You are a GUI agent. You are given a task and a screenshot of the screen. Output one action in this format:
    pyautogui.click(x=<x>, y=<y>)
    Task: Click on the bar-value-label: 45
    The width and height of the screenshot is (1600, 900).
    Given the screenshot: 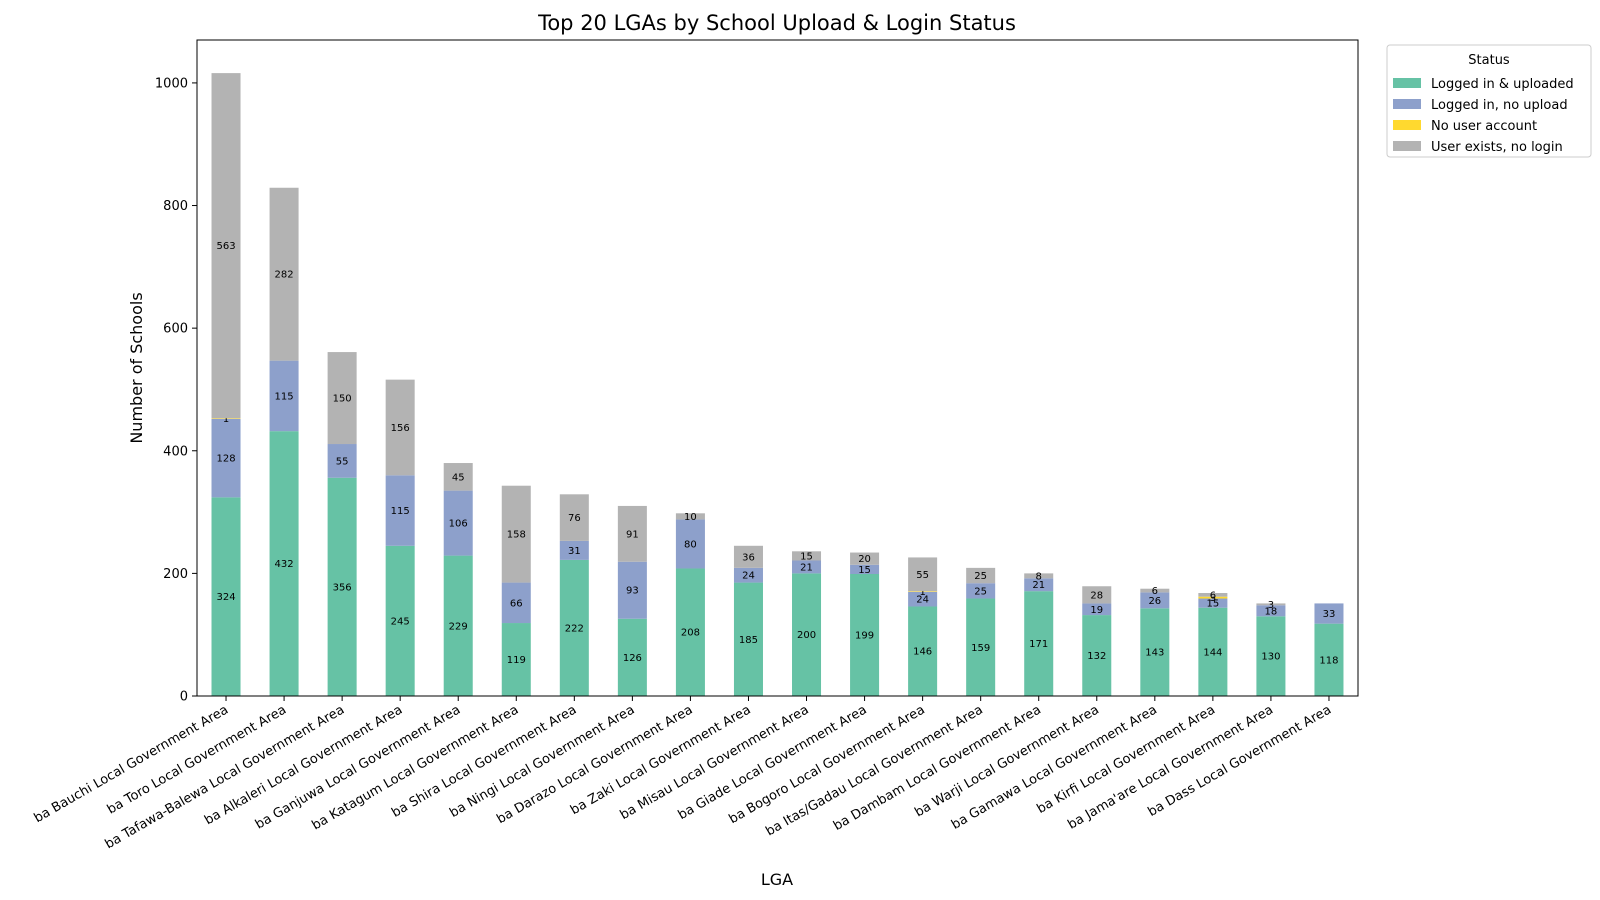 What is the action you would take?
    pyautogui.click(x=458, y=477)
    